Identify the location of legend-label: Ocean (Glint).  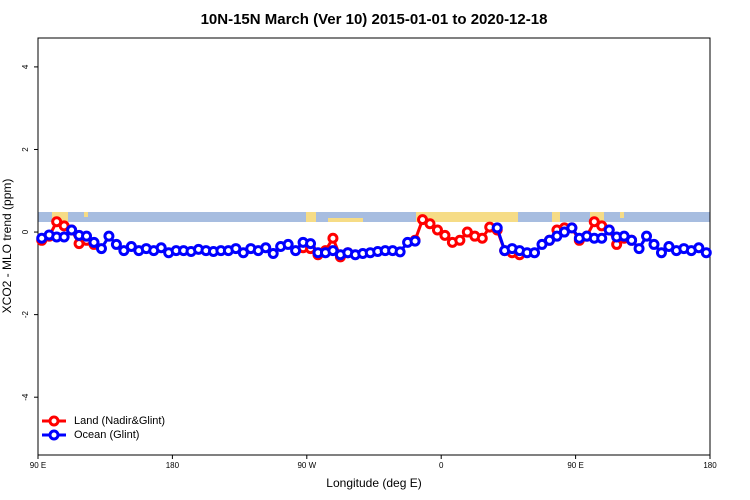
(106, 435).